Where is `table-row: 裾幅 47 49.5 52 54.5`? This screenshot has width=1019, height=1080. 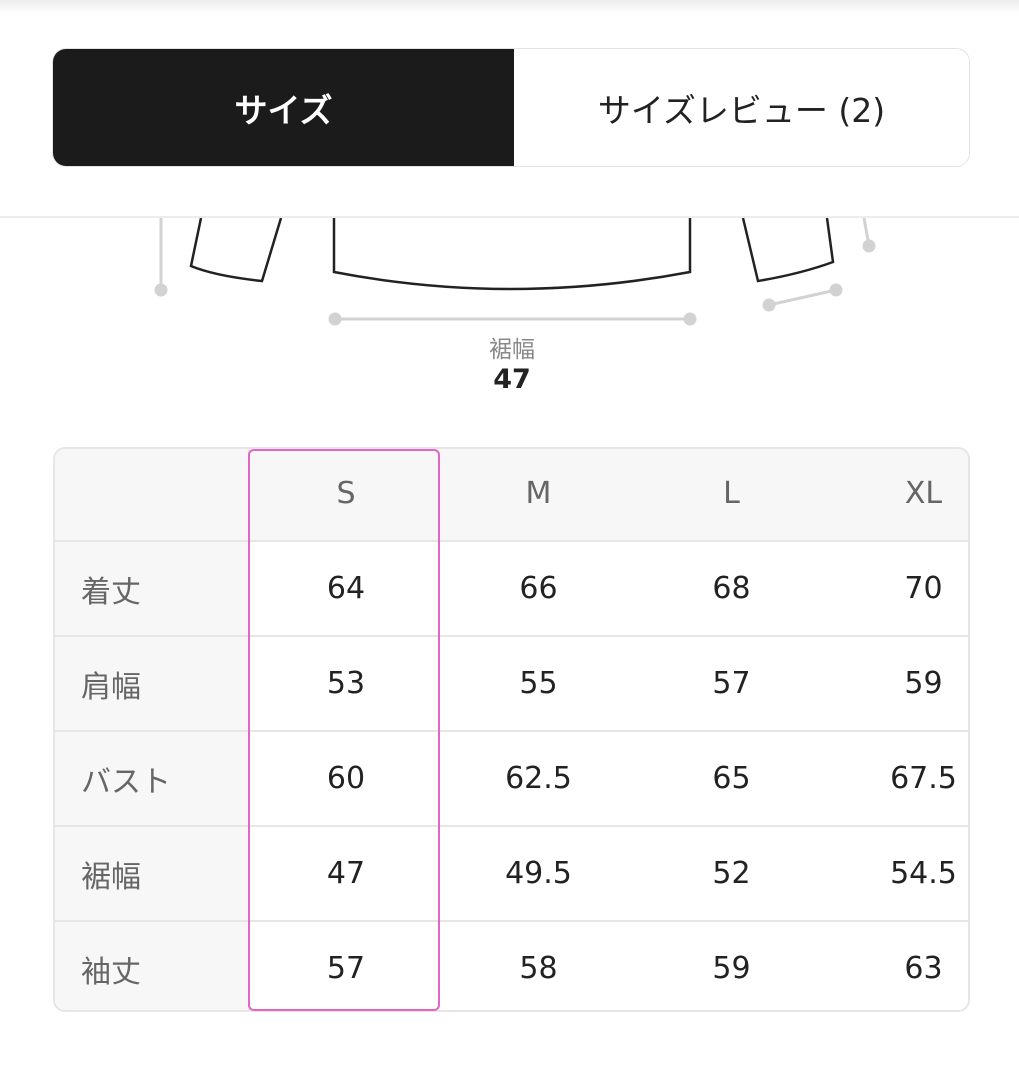 table-row: 裾幅 47 49.5 52 54.5 is located at coordinates (511, 874).